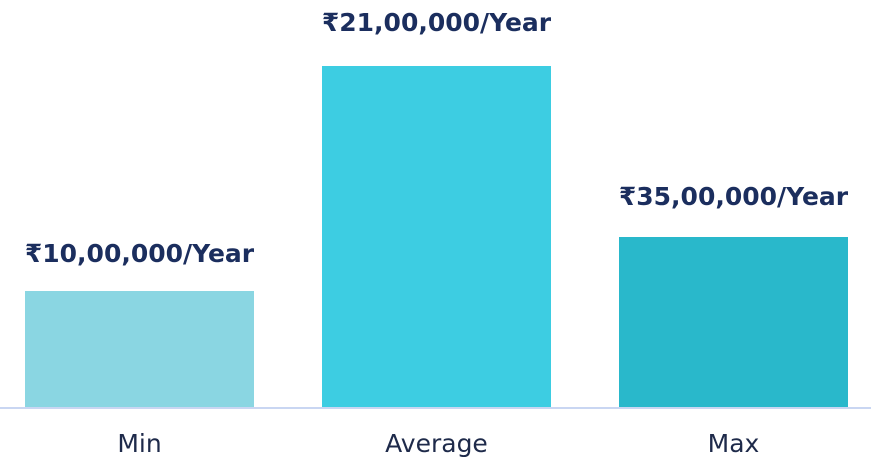 The width and height of the screenshot is (871, 462). I want to click on category-label-max: Max, so click(734, 443).